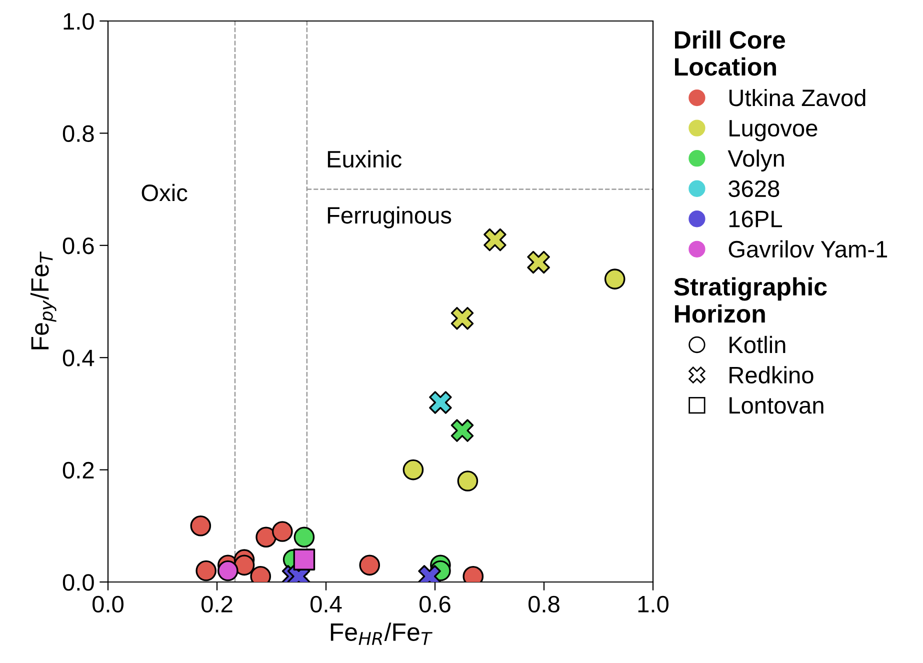 The height and width of the screenshot is (663, 923). I want to click on annotation: Euxinic, so click(365, 159).